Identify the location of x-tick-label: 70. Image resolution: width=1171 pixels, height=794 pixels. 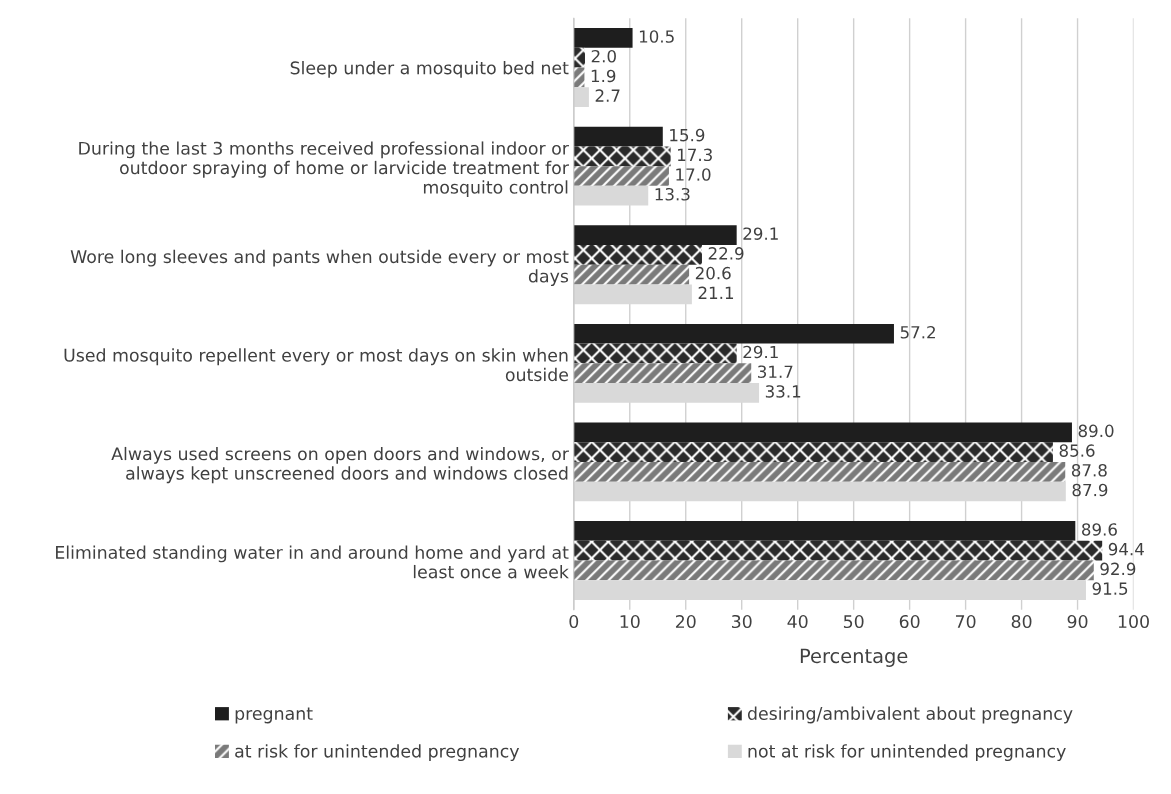
(965, 621).